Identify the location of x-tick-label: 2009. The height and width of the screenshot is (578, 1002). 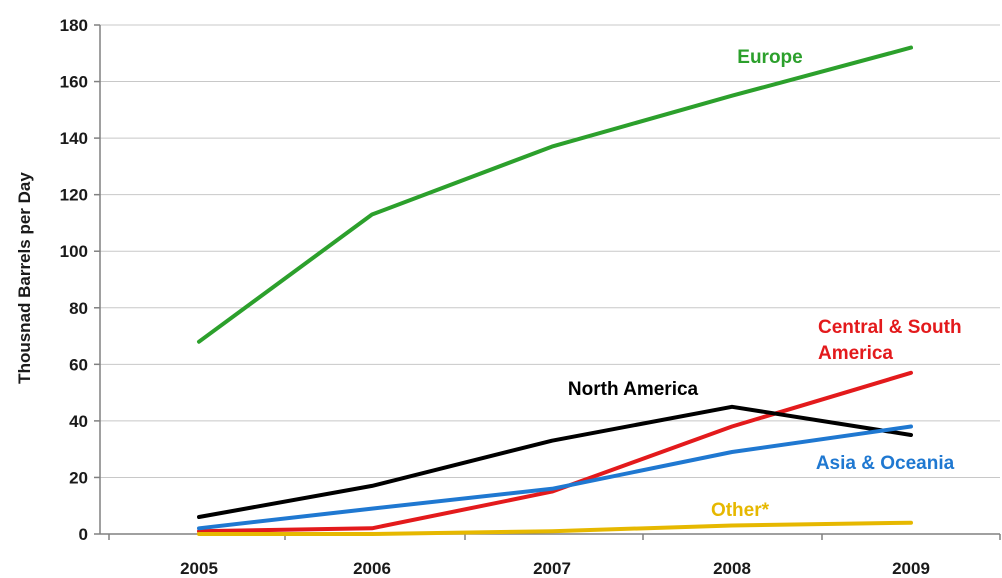
(911, 568).